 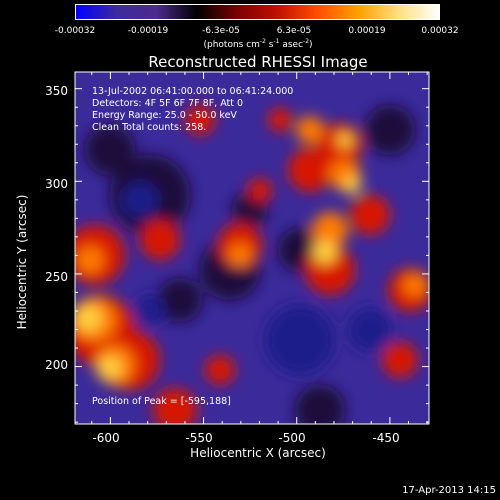 What do you see at coordinates (449, 490) in the screenshot?
I see `timestamp: 17-Apr-2013 14:15` at bounding box center [449, 490].